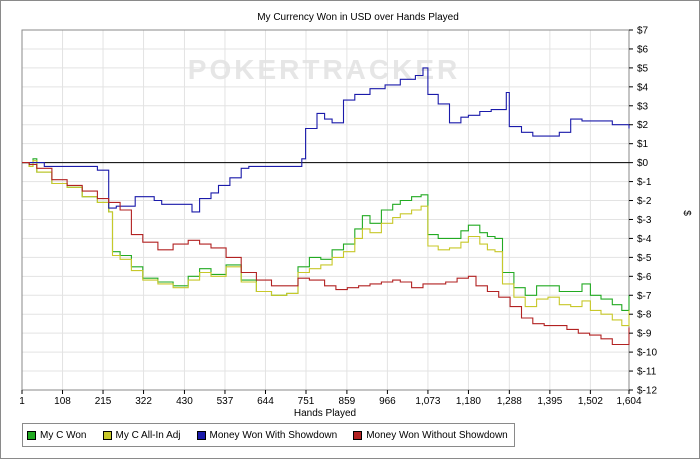 Image resolution: width=700 pixels, height=459 pixels. Describe the element at coordinates (647, 353) in the screenshot. I see `y-tick-label: $-10` at that location.